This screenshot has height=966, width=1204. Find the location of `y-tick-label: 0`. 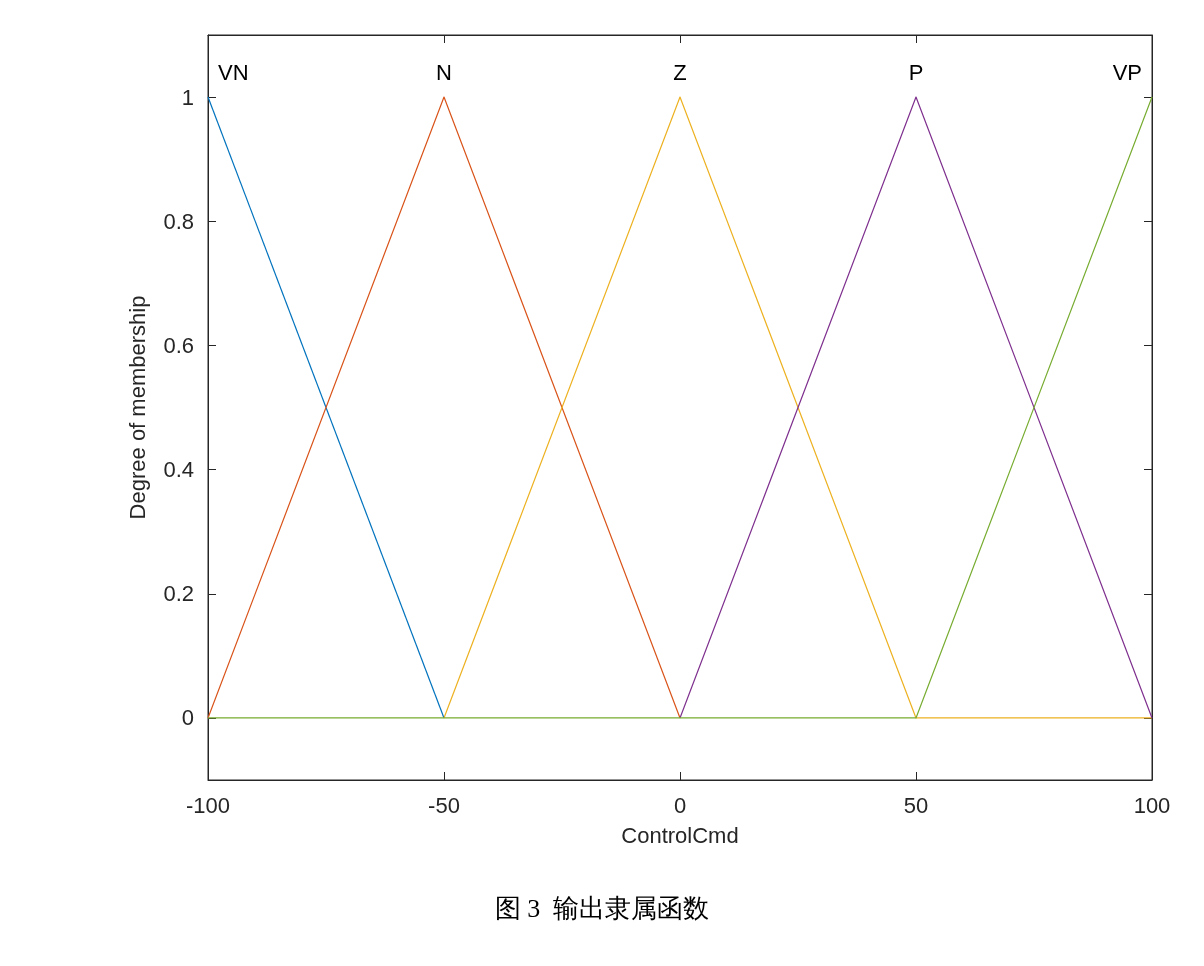

y-tick-label: 0 is located at coordinates (187, 718).